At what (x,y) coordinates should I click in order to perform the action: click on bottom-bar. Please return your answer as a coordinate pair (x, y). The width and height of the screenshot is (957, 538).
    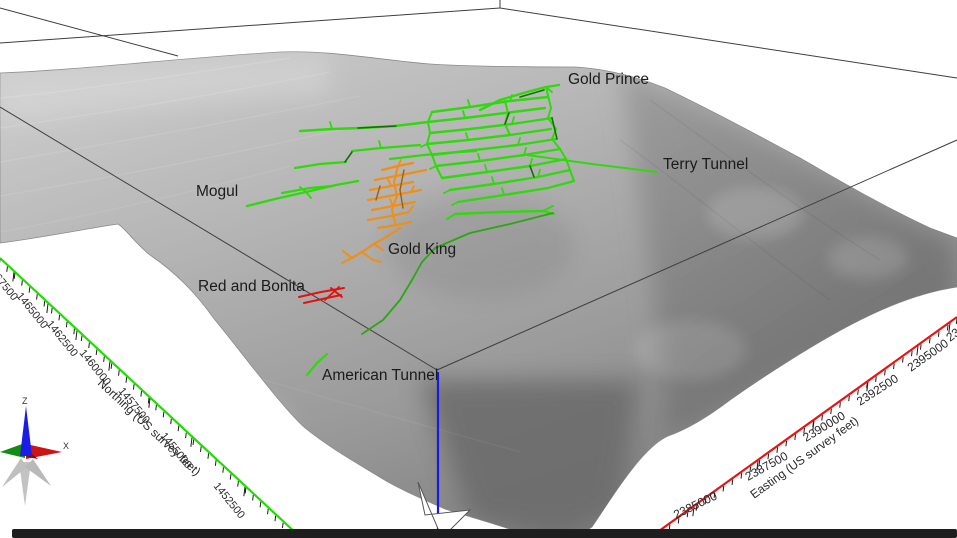
    Looking at the image, I should click on (484, 533).